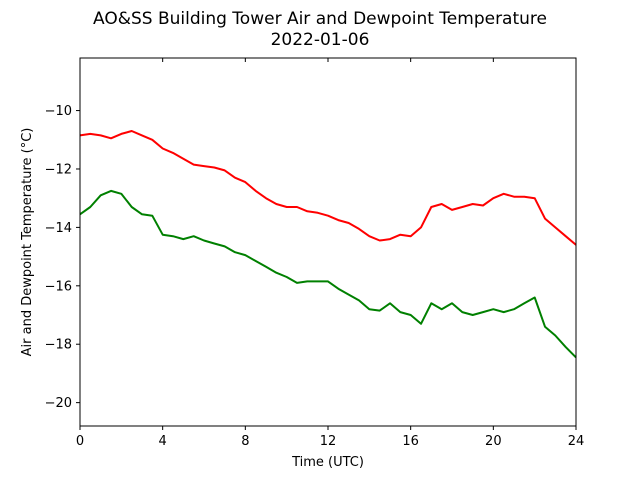 Image resolution: width=640 pixels, height=480 pixels. Describe the element at coordinates (320, 40) in the screenshot. I see `chart-subtitle: 2022-01-06` at that location.